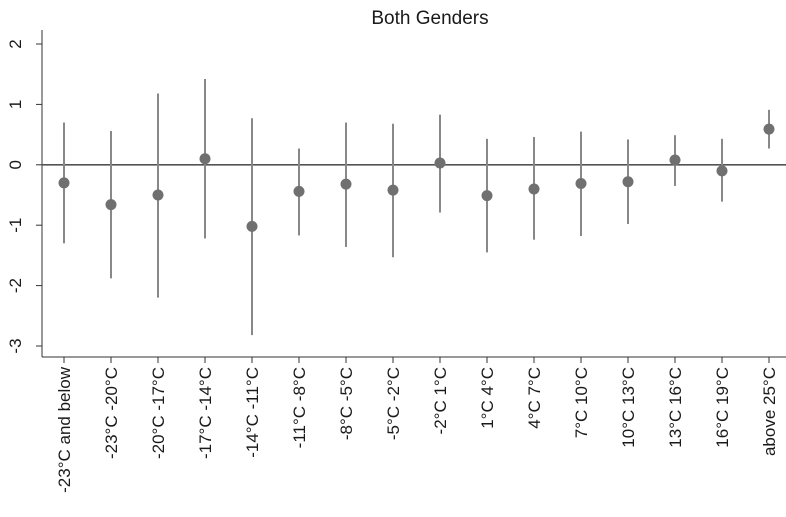 Image resolution: width=786 pixels, height=517 pixels. What do you see at coordinates (581, 402) in the screenshot?
I see `x-tick-label: 7°C 10°C` at bounding box center [581, 402].